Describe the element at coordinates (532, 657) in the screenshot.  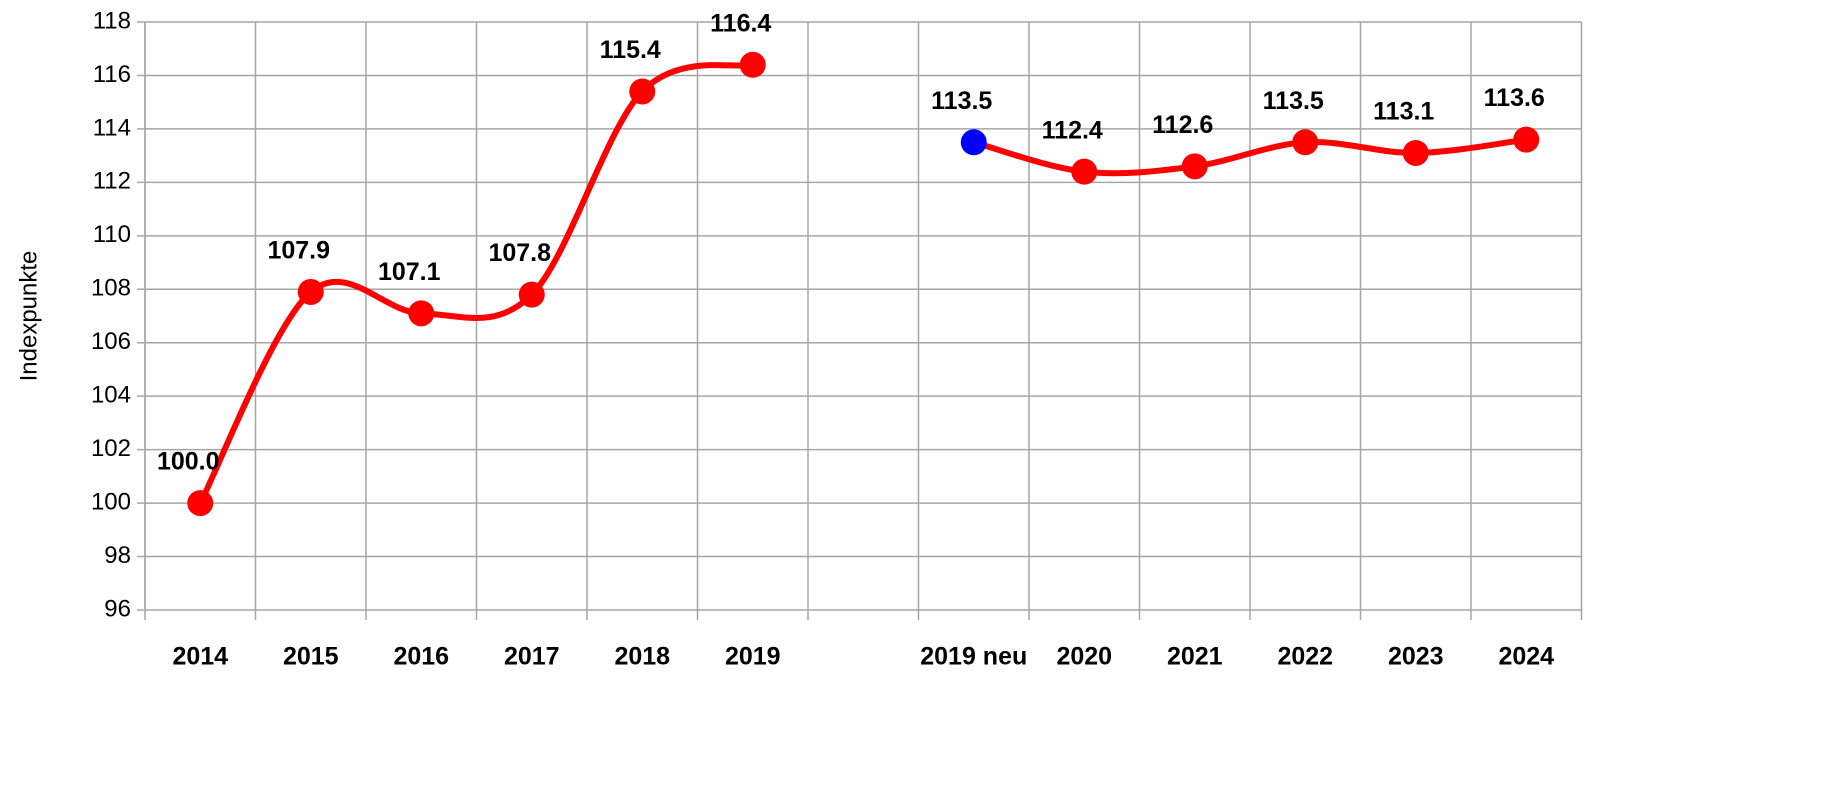
I see `x-tick-label: 2017` at that location.